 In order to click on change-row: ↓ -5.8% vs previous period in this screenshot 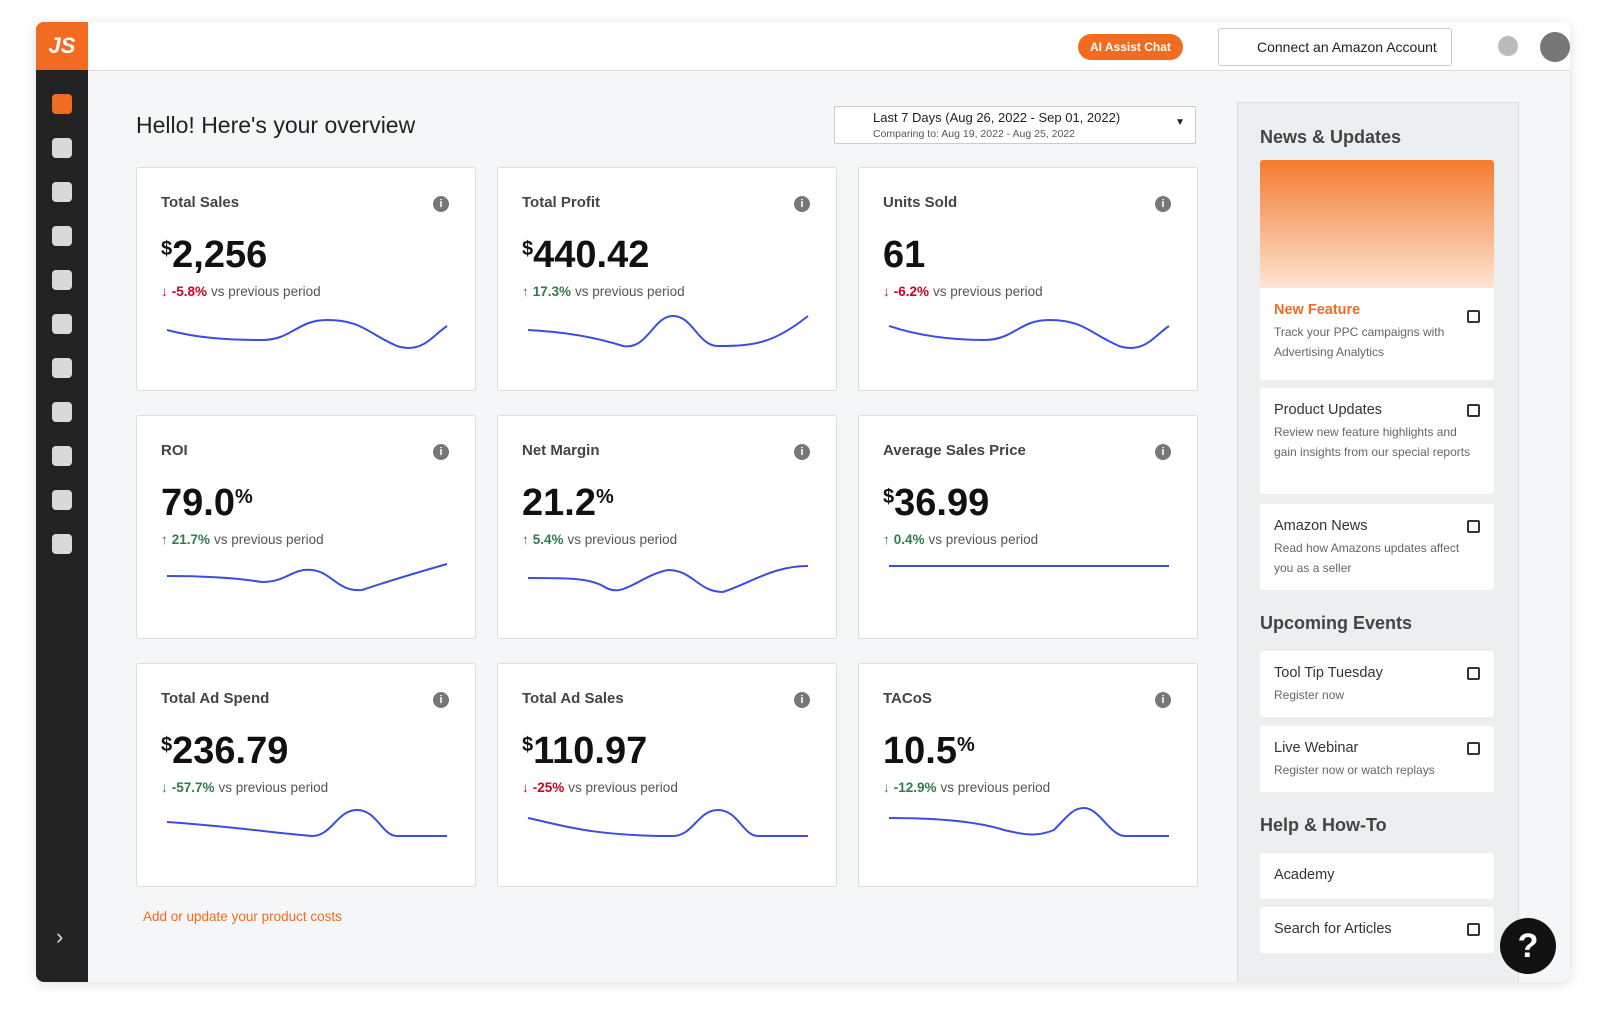, I will do `click(241, 291)`.